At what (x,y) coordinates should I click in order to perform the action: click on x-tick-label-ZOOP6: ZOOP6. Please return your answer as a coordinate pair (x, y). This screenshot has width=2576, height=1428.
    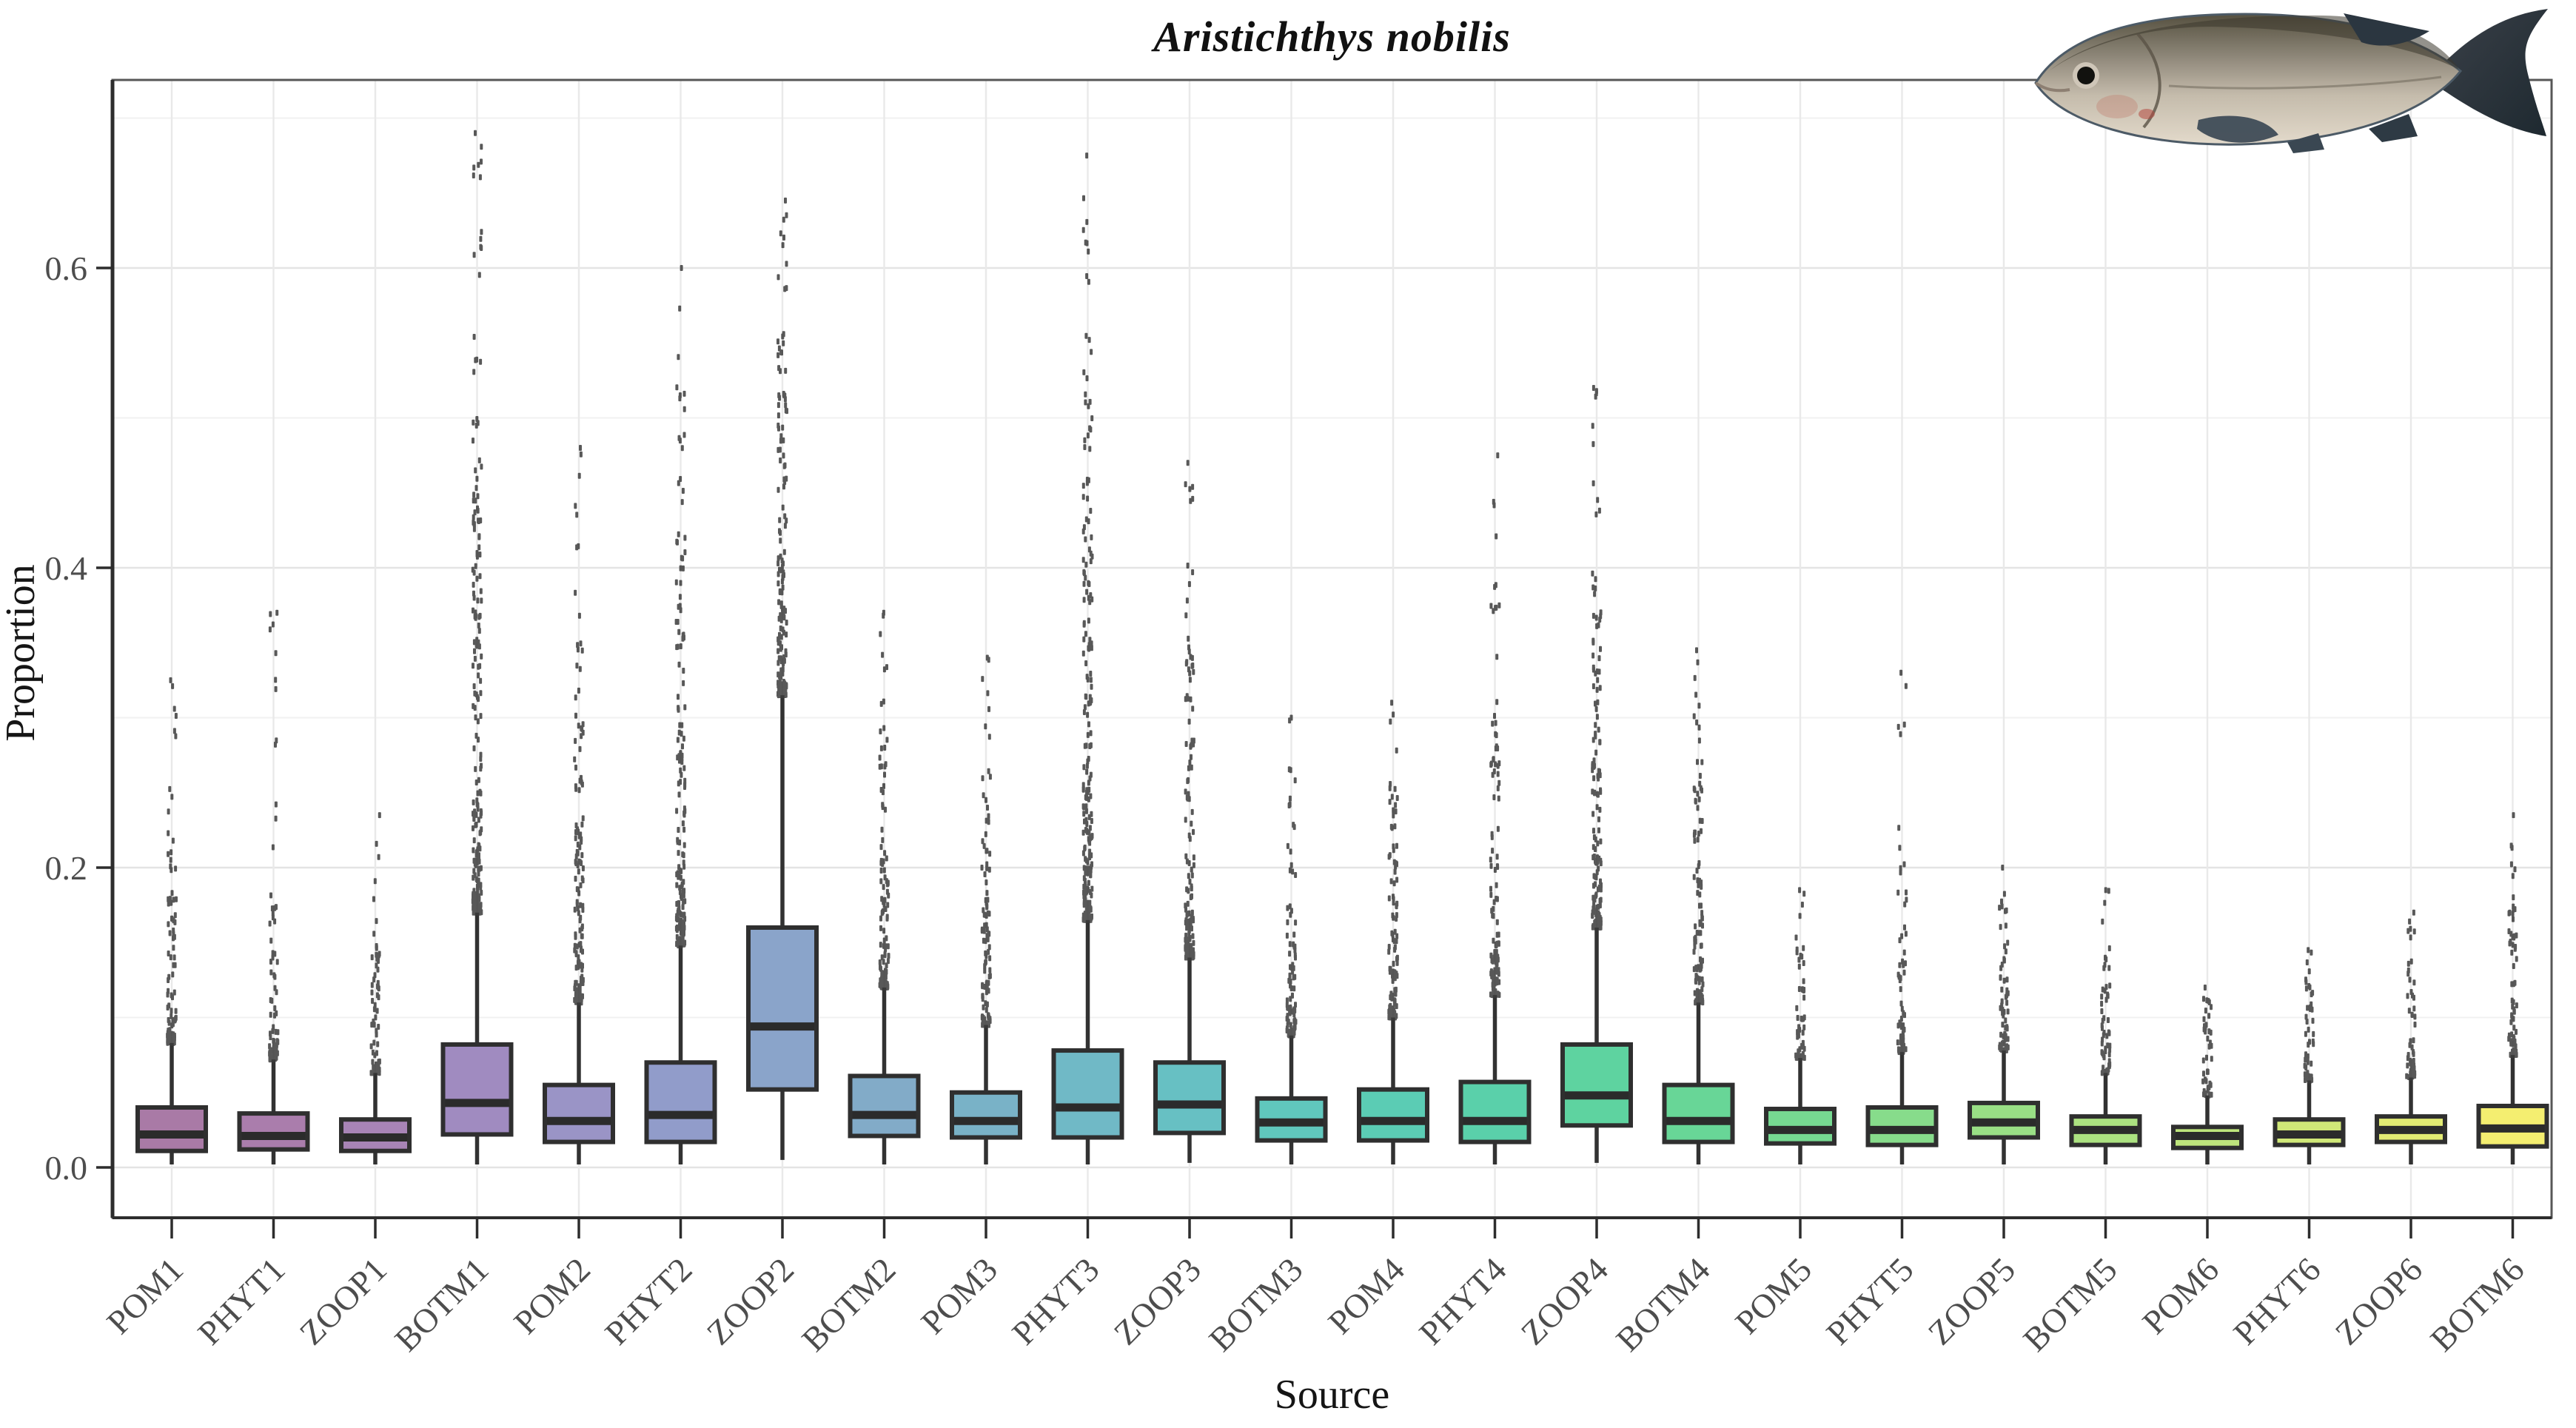
    Looking at the image, I should click on (2378, 1301).